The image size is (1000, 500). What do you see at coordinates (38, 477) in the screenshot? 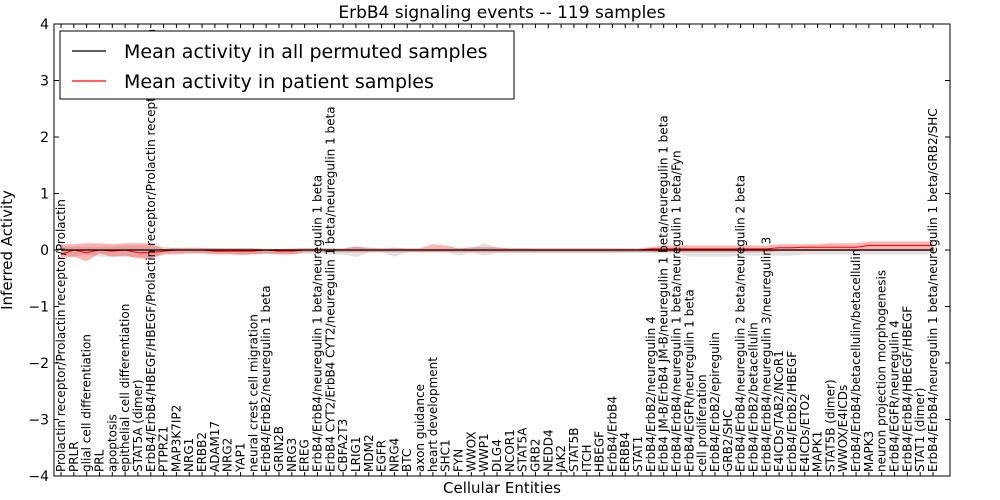
I see `y-tick-label: −4` at bounding box center [38, 477].